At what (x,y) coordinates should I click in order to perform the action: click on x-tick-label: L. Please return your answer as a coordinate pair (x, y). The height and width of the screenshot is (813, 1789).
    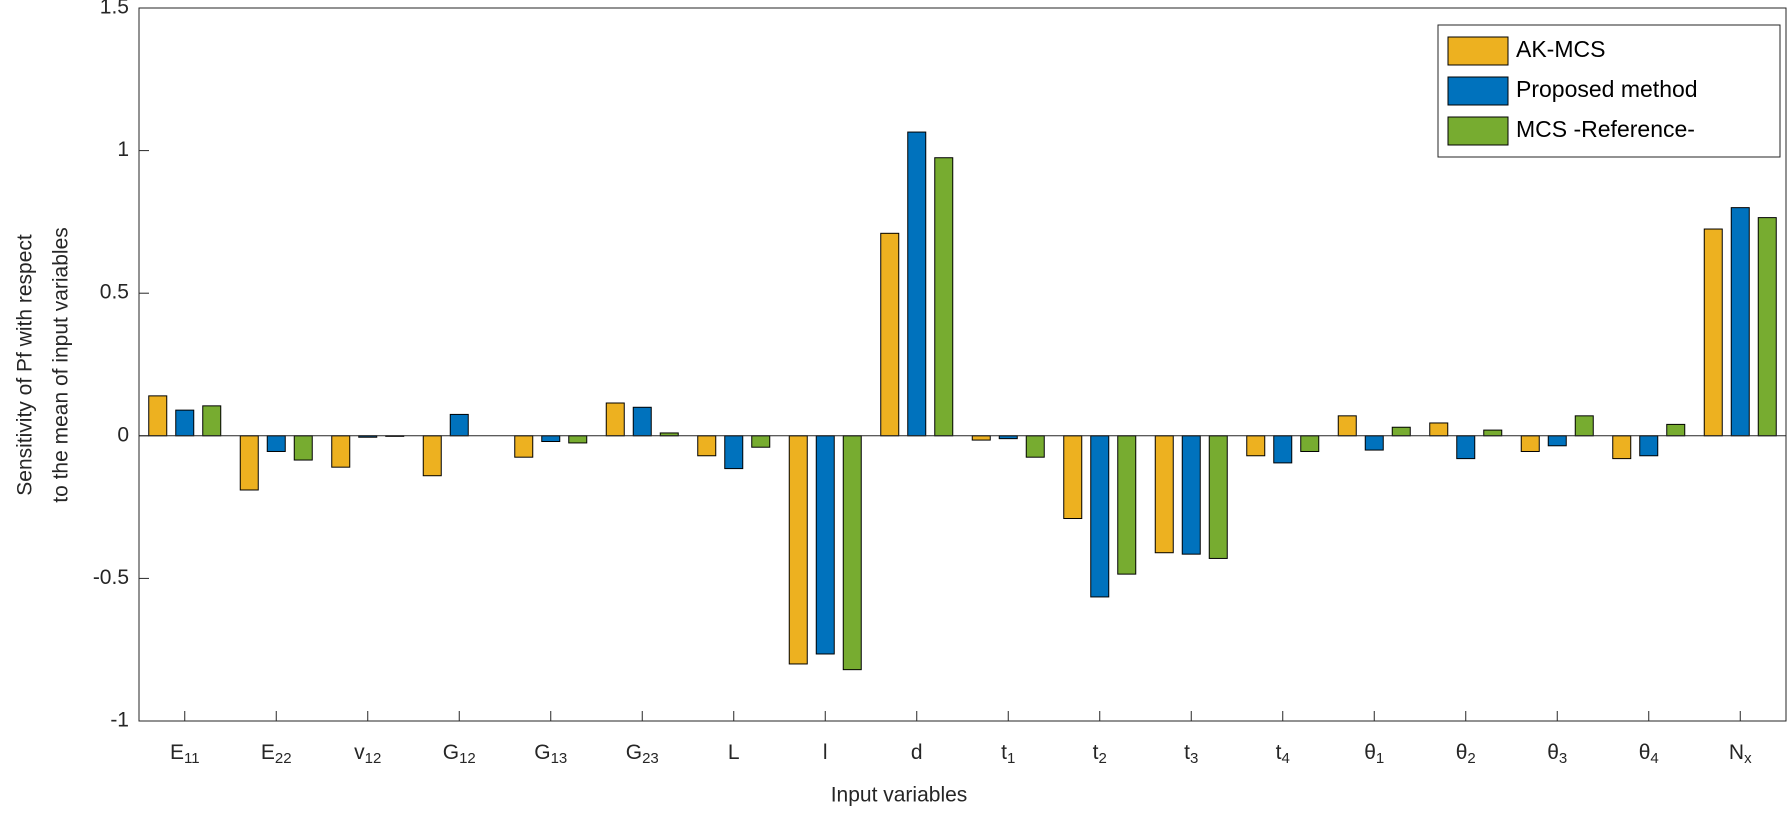
    Looking at the image, I should click on (734, 752).